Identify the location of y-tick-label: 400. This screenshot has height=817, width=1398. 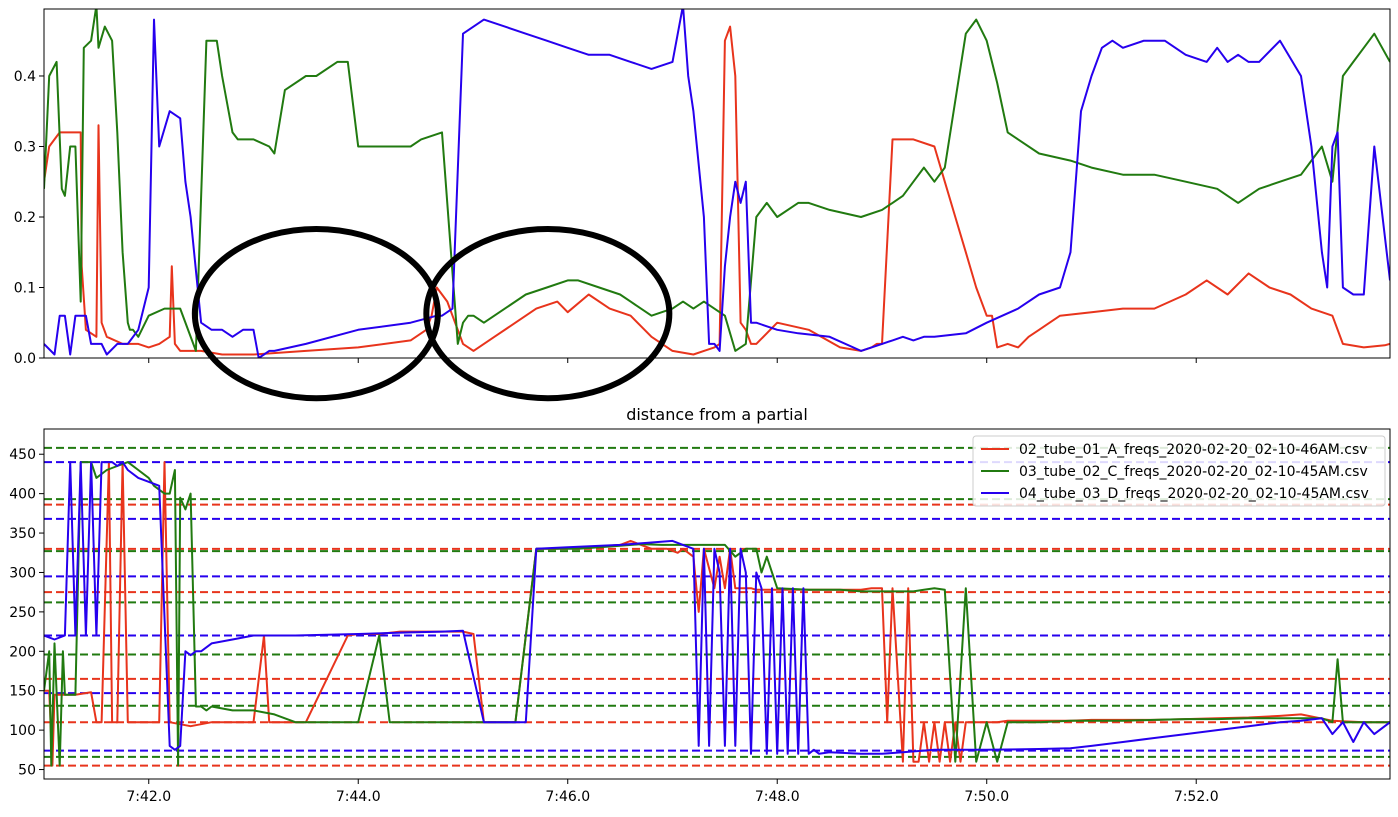
(22, 495).